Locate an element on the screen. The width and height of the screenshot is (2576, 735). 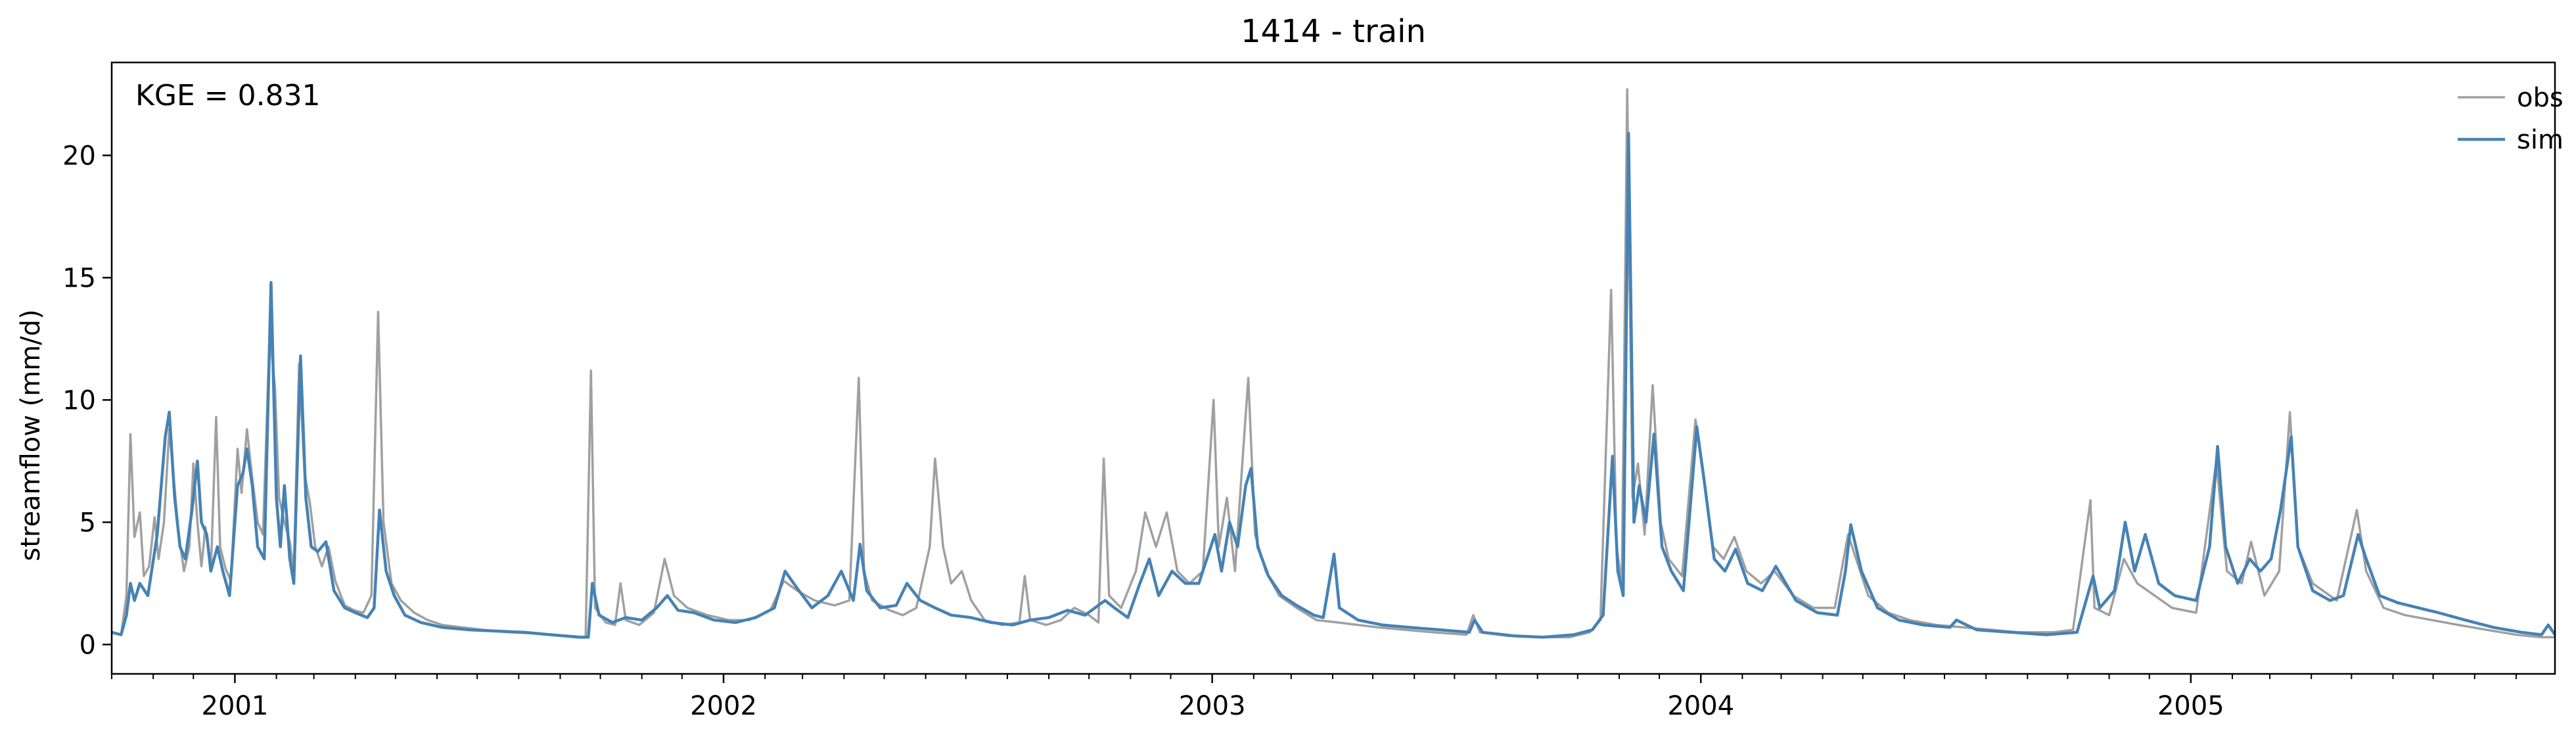
y-tick-label: 10 is located at coordinates (79, 400).